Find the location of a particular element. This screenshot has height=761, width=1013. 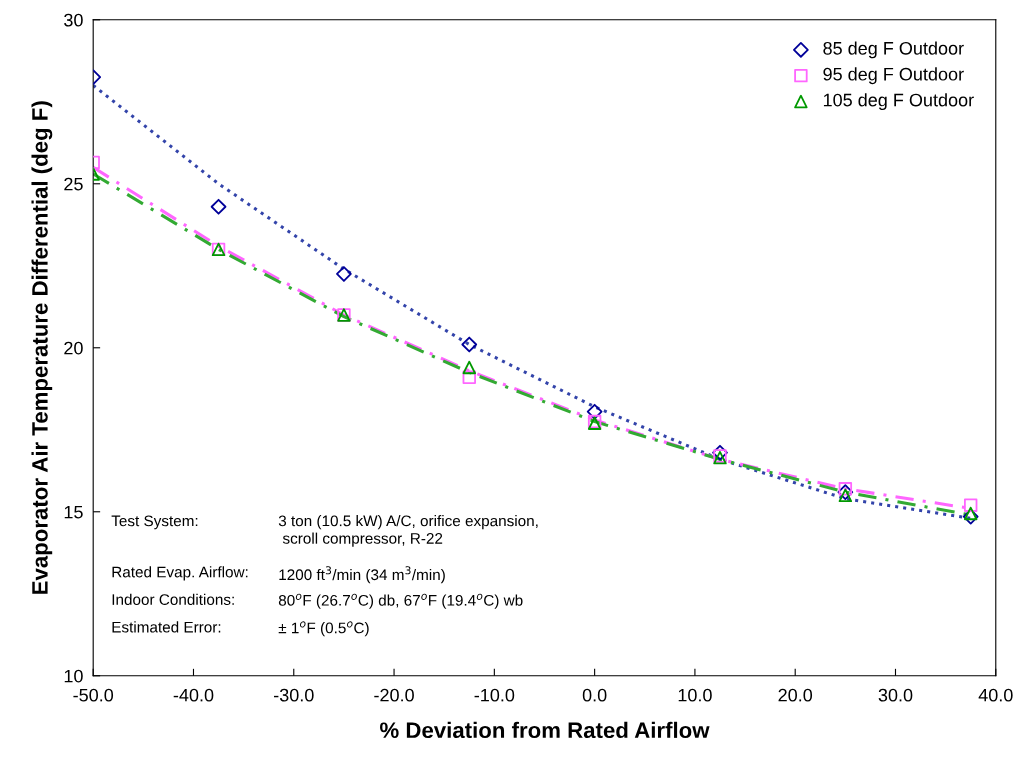

legend-label: 95 deg F Outdoor is located at coordinates (893, 76).